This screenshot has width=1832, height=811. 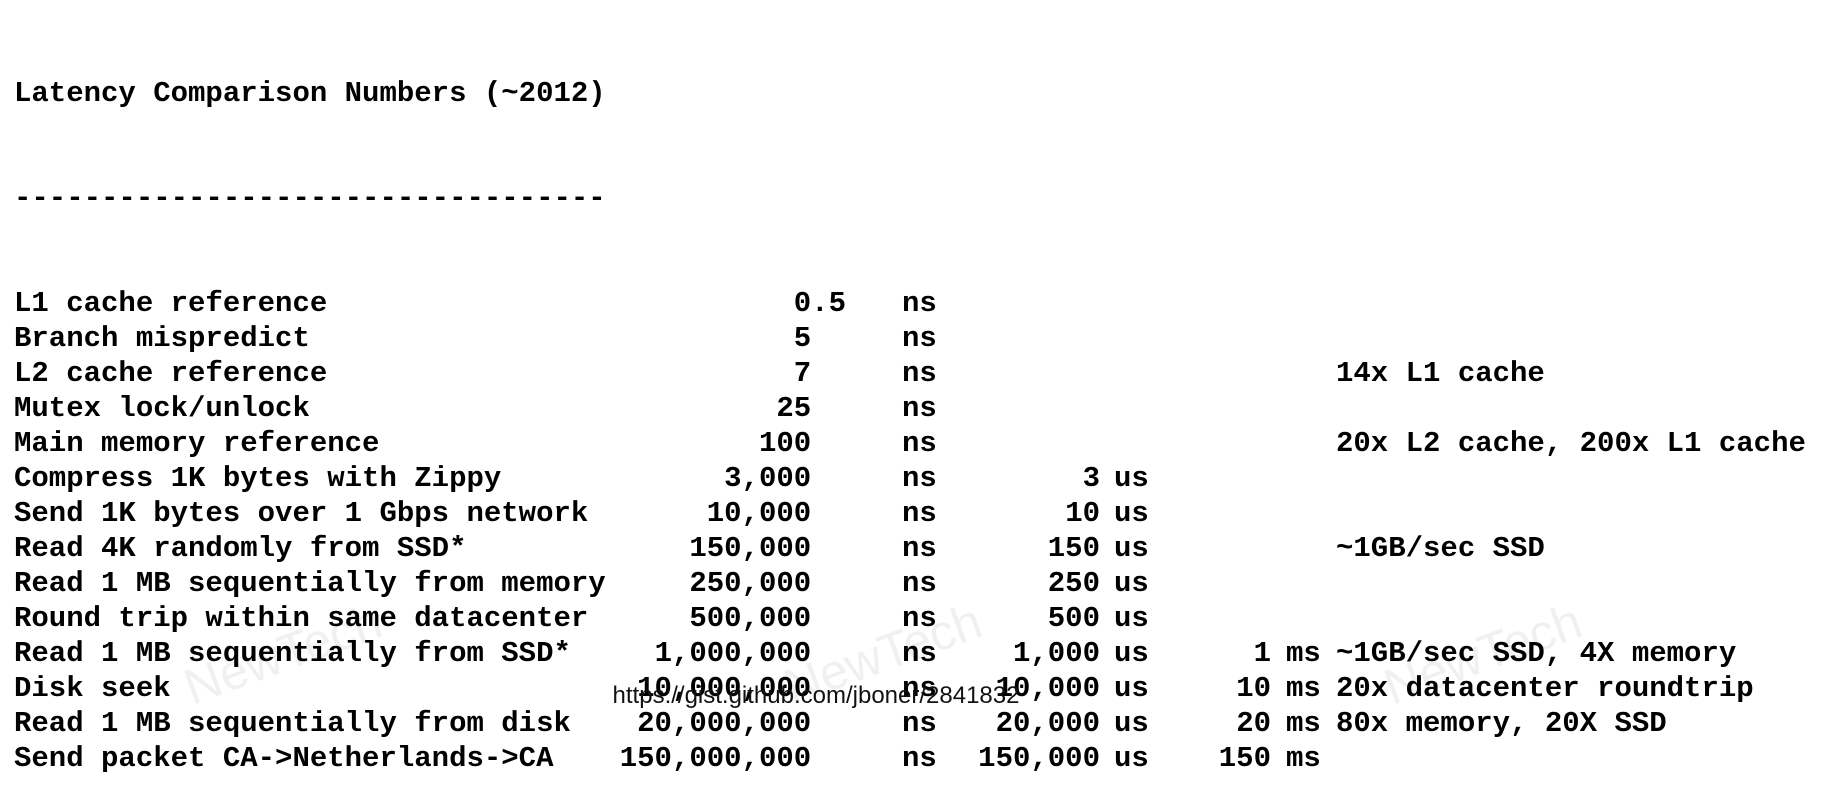 I want to click on ns-value: 3,000, so click(x=785, y=478).